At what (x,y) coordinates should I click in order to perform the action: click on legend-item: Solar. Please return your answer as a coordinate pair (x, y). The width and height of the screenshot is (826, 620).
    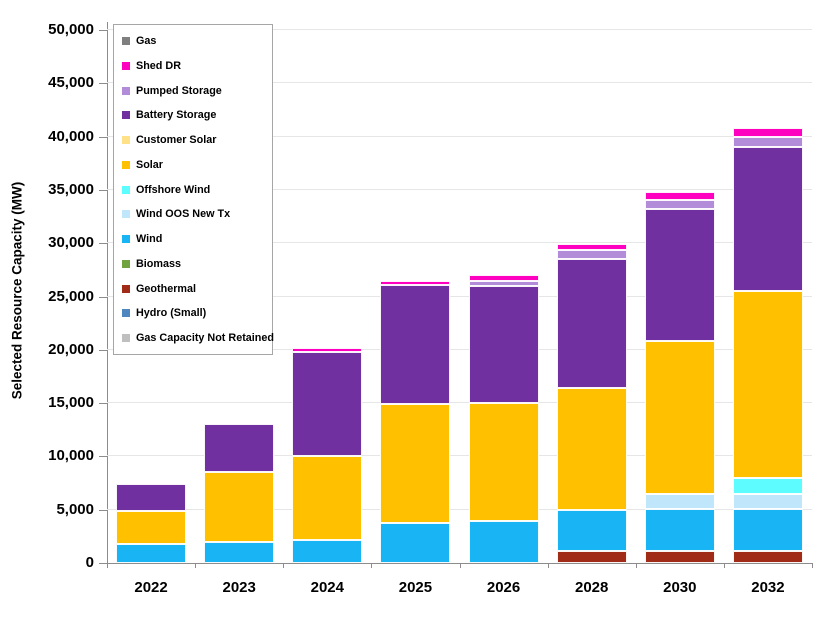
    Looking at the image, I should click on (196, 165).